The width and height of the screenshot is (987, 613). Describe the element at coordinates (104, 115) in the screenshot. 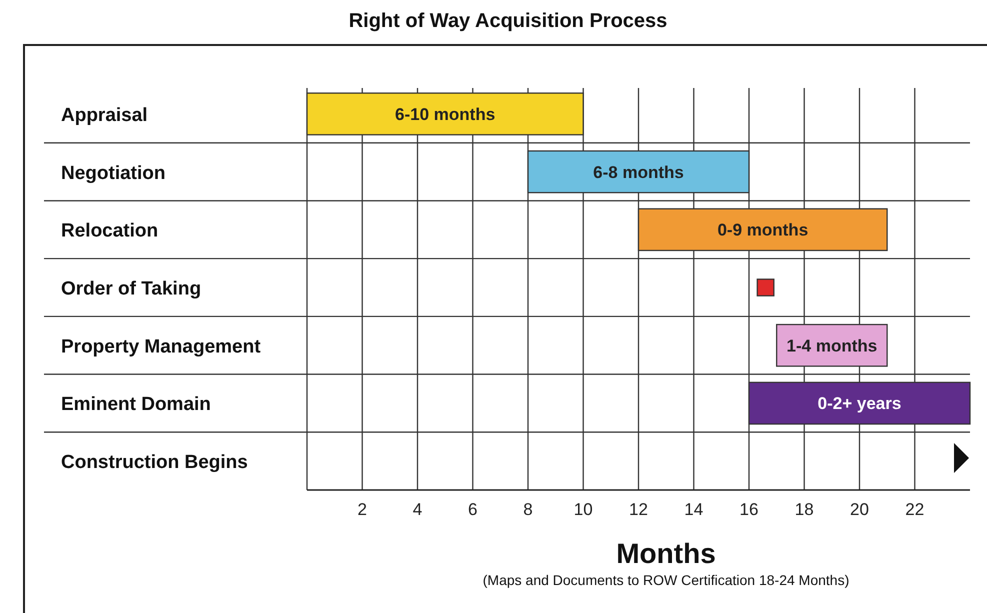

I see `y-tick-label: Appraisal` at that location.